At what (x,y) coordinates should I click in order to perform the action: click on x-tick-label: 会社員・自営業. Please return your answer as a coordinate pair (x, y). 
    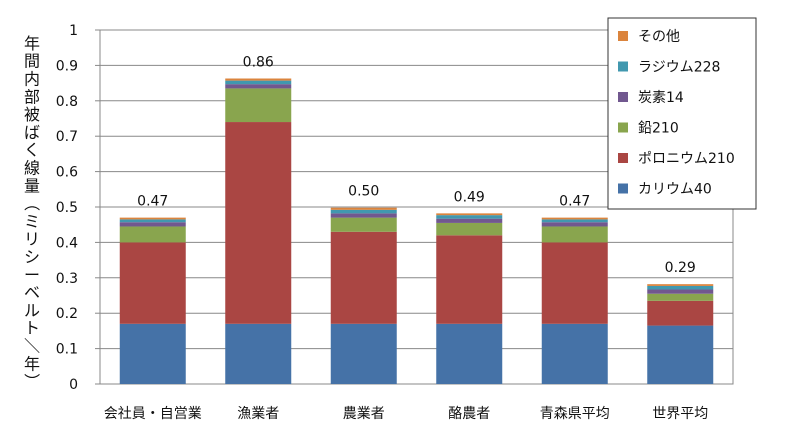
    Looking at the image, I should click on (153, 414).